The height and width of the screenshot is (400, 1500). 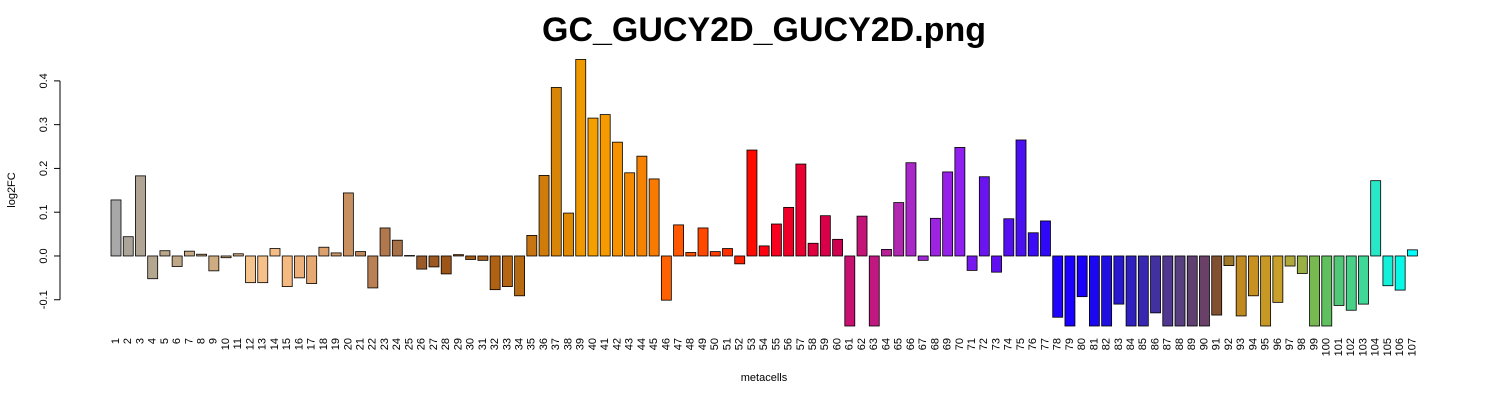 I want to click on x-tick-label: 17, so click(x=312, y=344).